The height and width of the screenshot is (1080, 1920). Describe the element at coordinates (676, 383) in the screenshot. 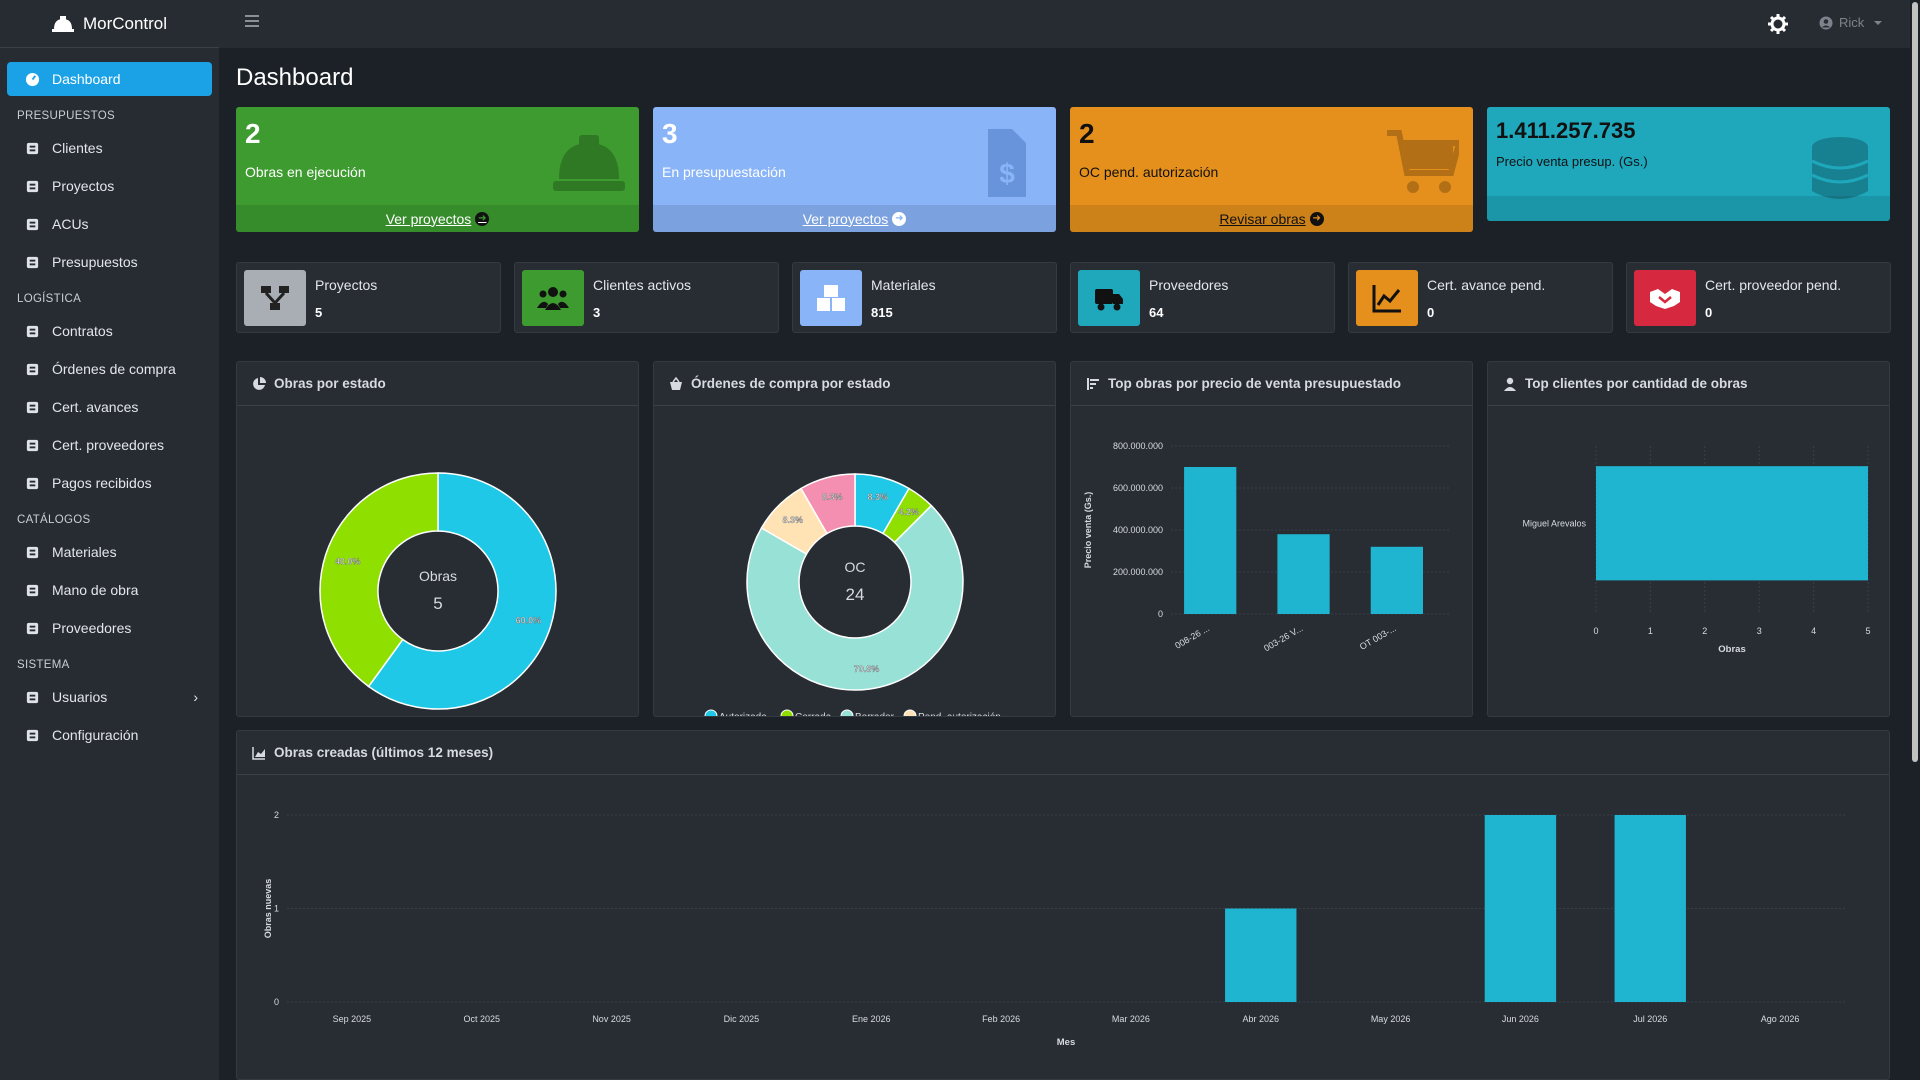

I see `shopping-basket-icon` at that location.